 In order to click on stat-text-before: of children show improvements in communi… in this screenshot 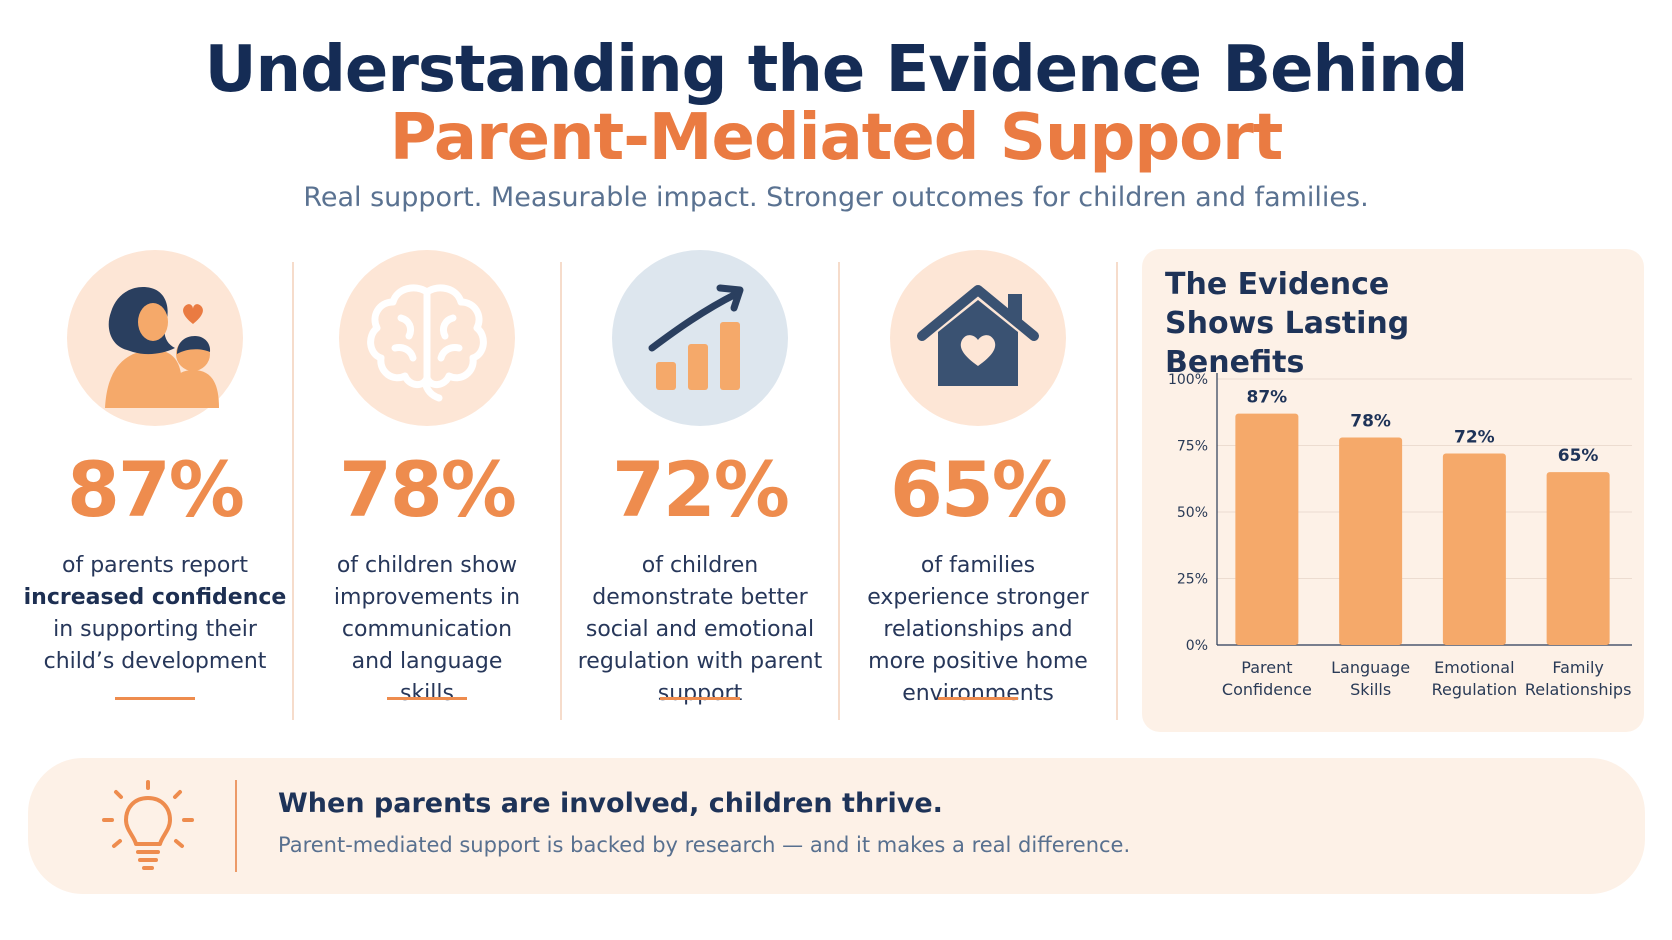, I will do `click(427, 629)`.